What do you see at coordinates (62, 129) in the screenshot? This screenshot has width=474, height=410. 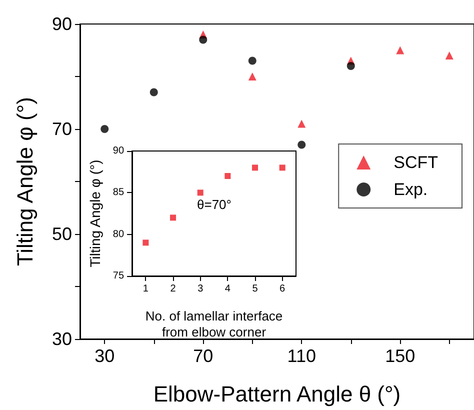 I see `y-tick-label: 70` at bounding box center [62, 129].